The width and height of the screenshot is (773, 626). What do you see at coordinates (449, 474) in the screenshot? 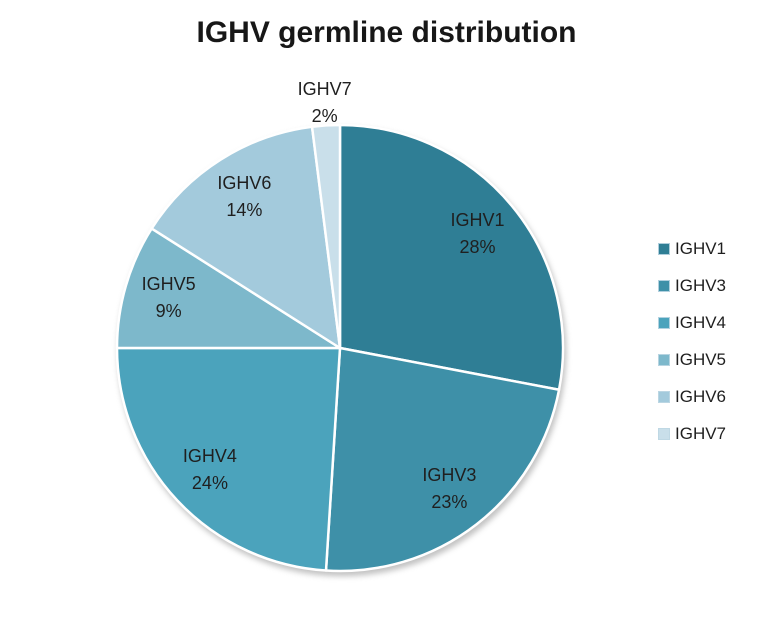
I see `slice-name: IGHV3` at bounding box center [449, 474].